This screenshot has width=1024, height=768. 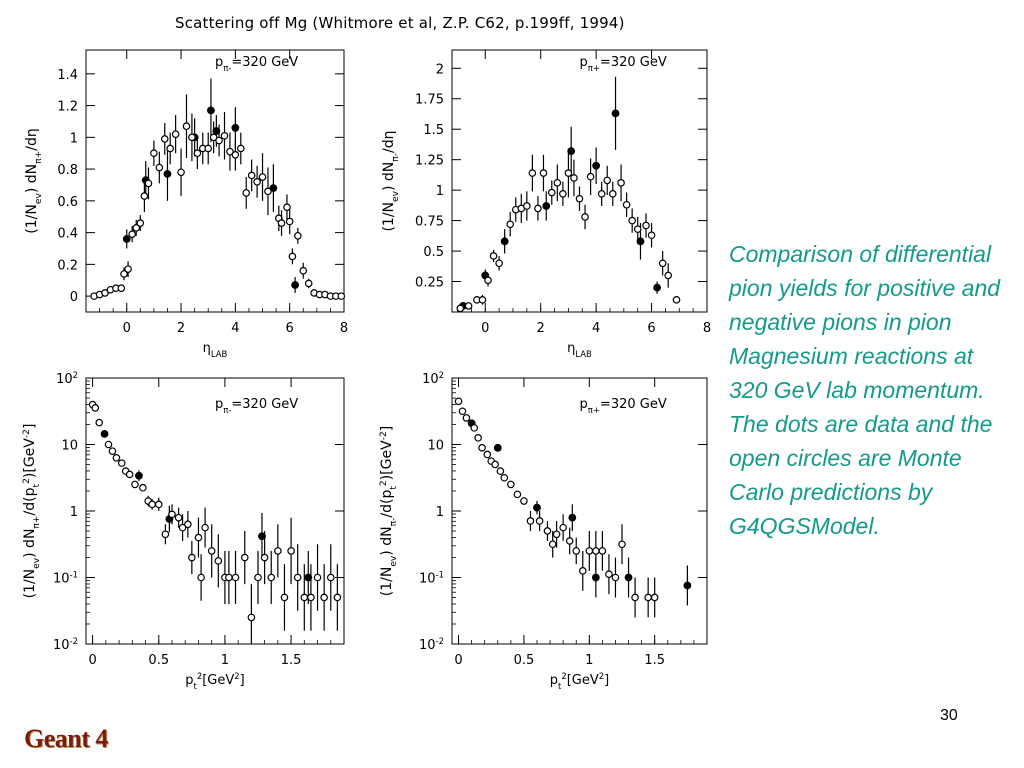 What do you see at coordinates (579, 681) in the screenshot?
I see `pt2-pi-plus-x-label: pt2[GeV2]` at bounding box center [579, 681].